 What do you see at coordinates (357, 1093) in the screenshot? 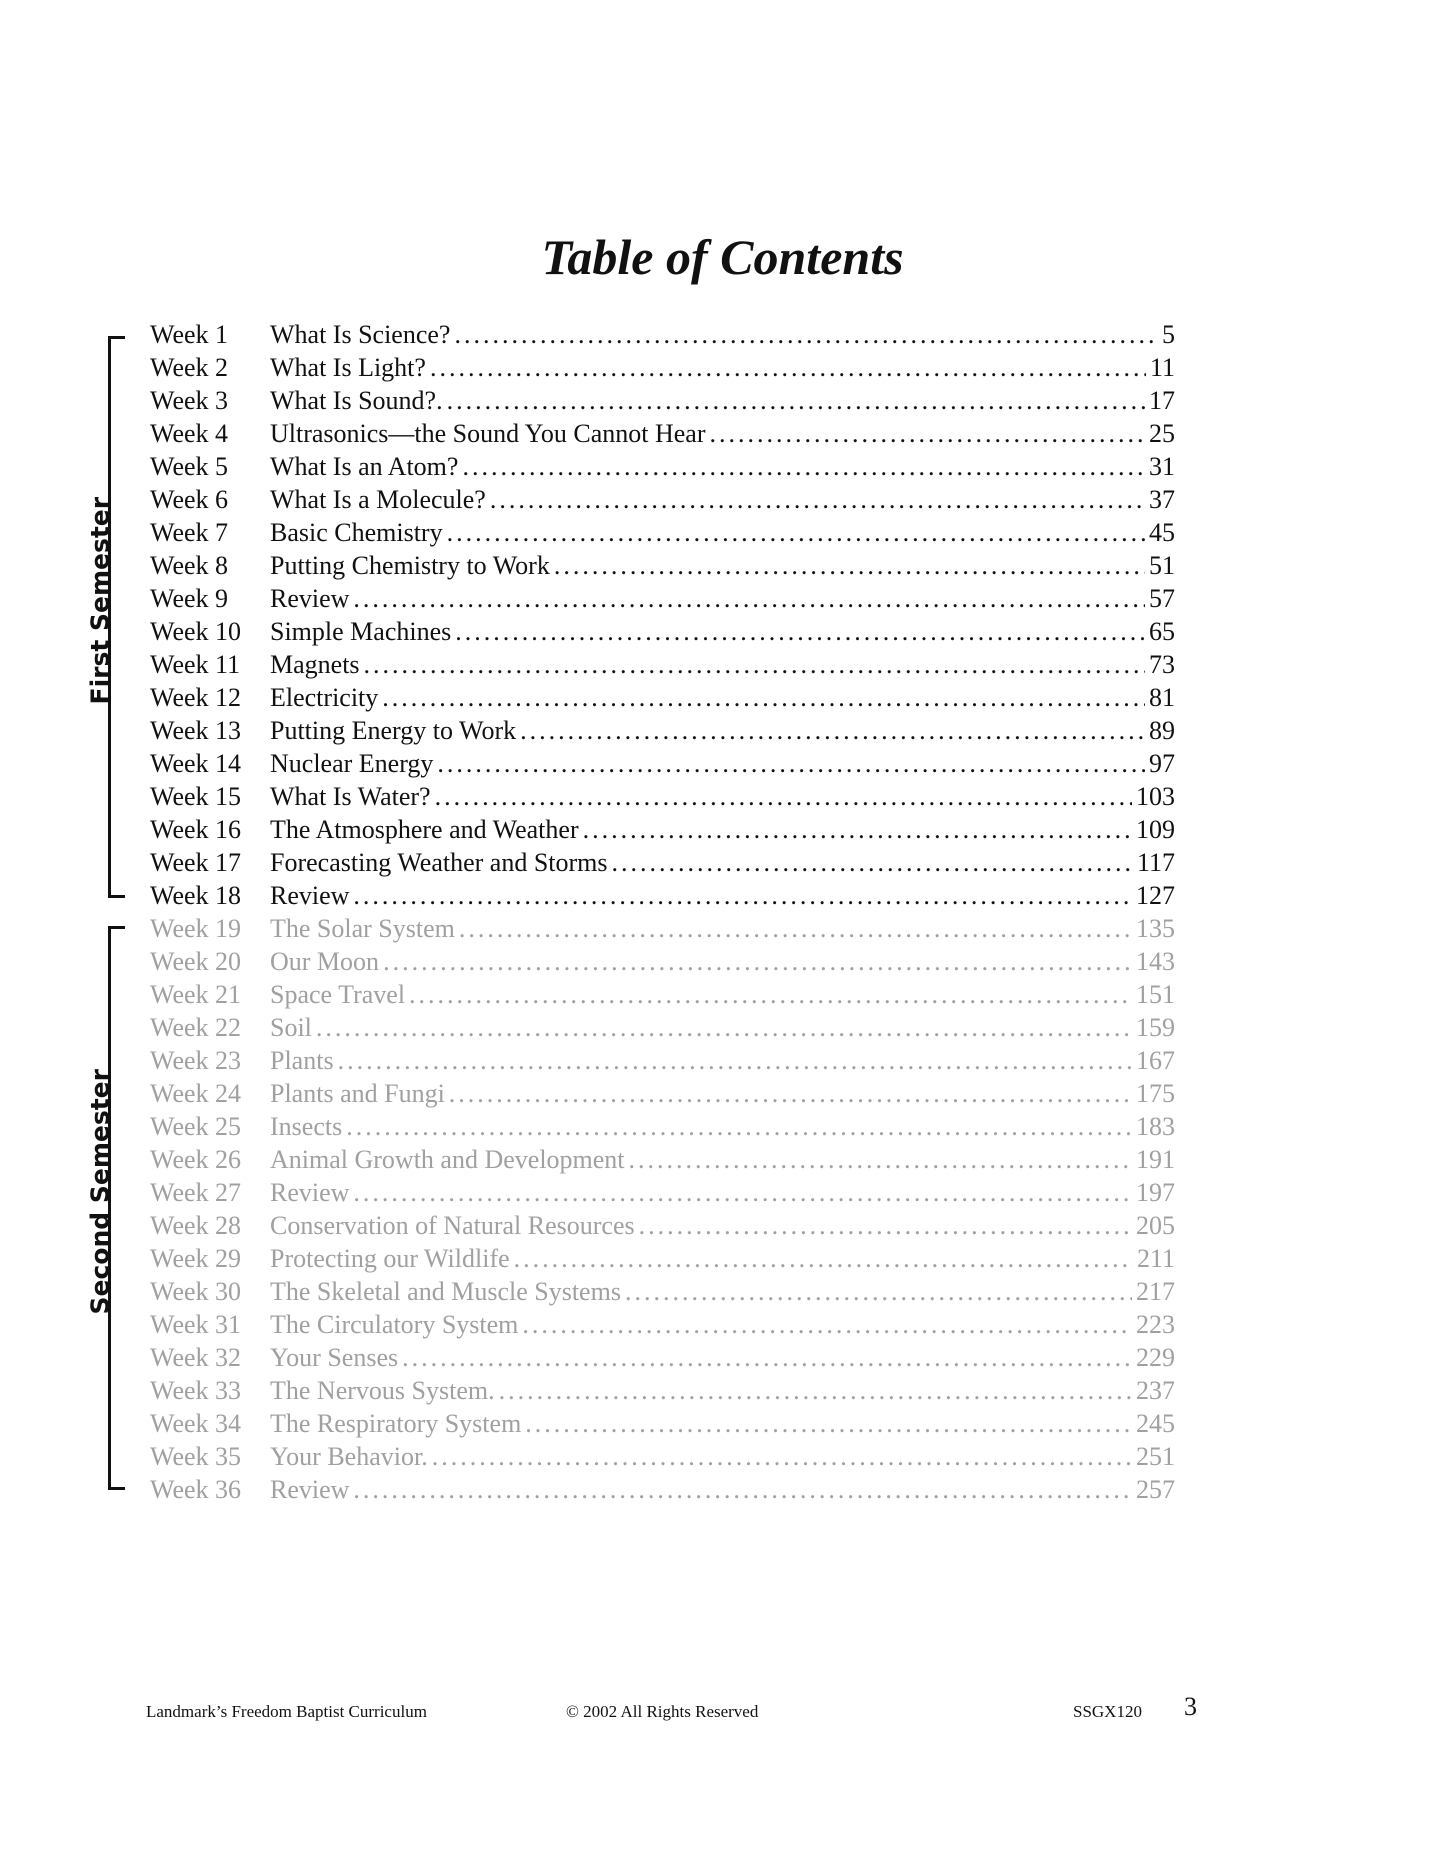
I see `chapter-title: Plants and Fungi` at bounding box center [357, 1093].